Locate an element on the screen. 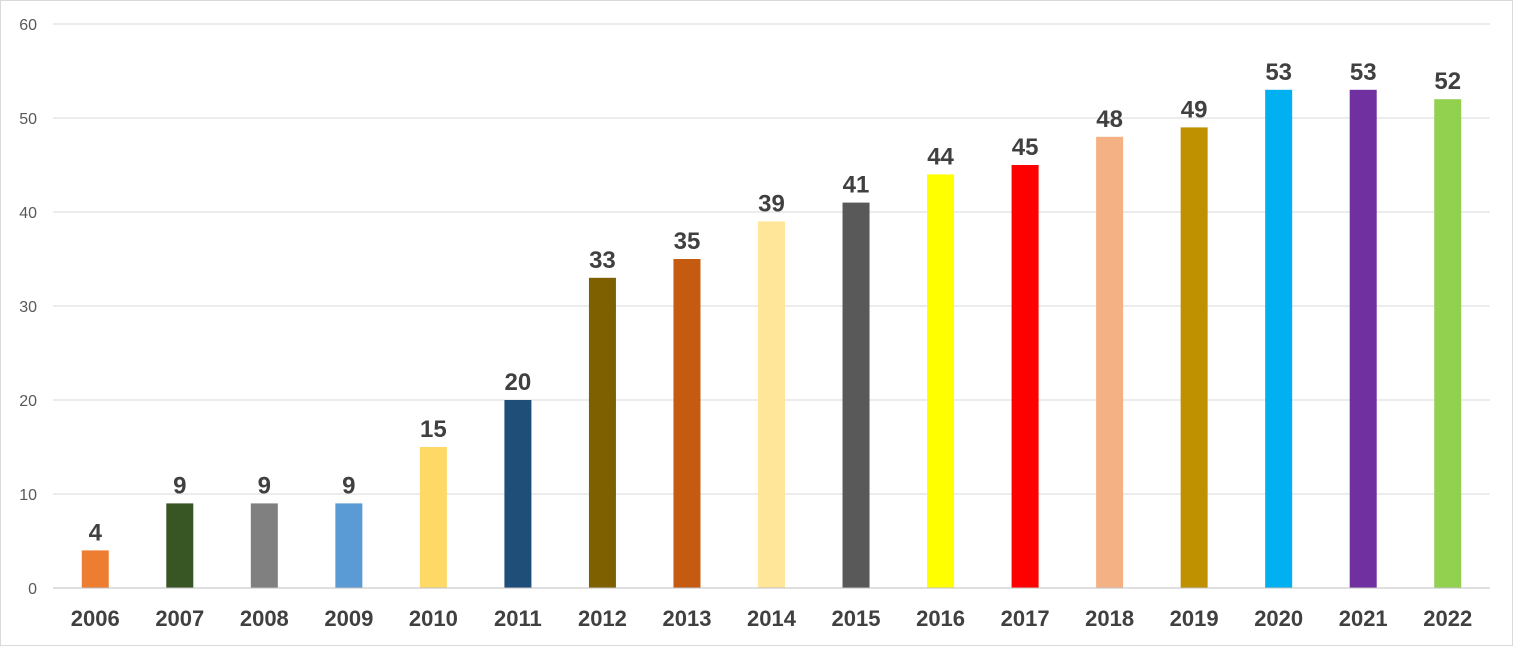 The height and width of the screenshot is (646, 1513). data-label-2009: 9 is located at coordinates (348, 485).